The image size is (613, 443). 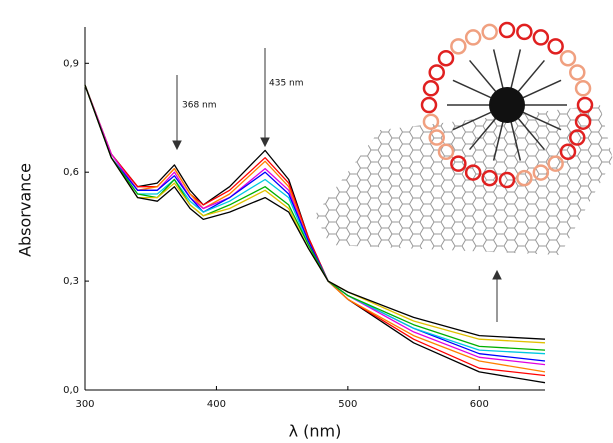 What do you see at coordinates (71, 63) in the screenshot?
I see `y-tick-label: 0,9` at bounding box center [71, 63].